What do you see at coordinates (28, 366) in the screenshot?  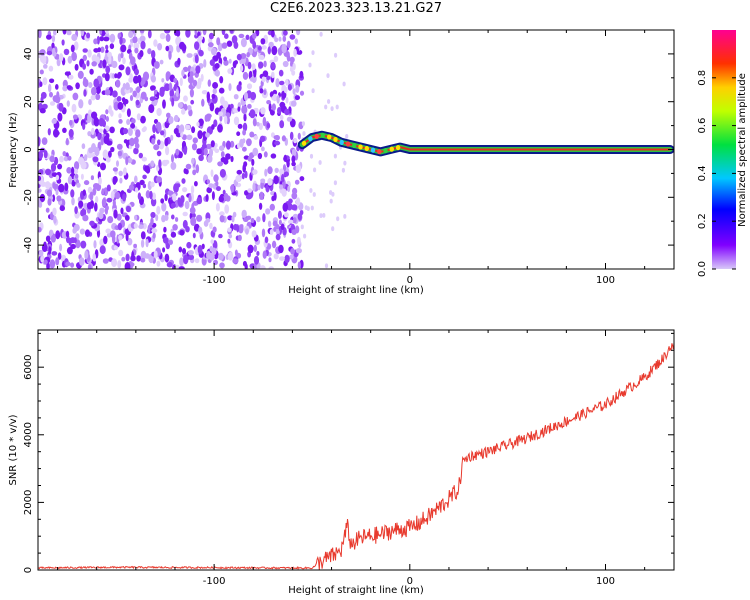 I see `y-tick-label: 6000` at bounding box center [28, 366].